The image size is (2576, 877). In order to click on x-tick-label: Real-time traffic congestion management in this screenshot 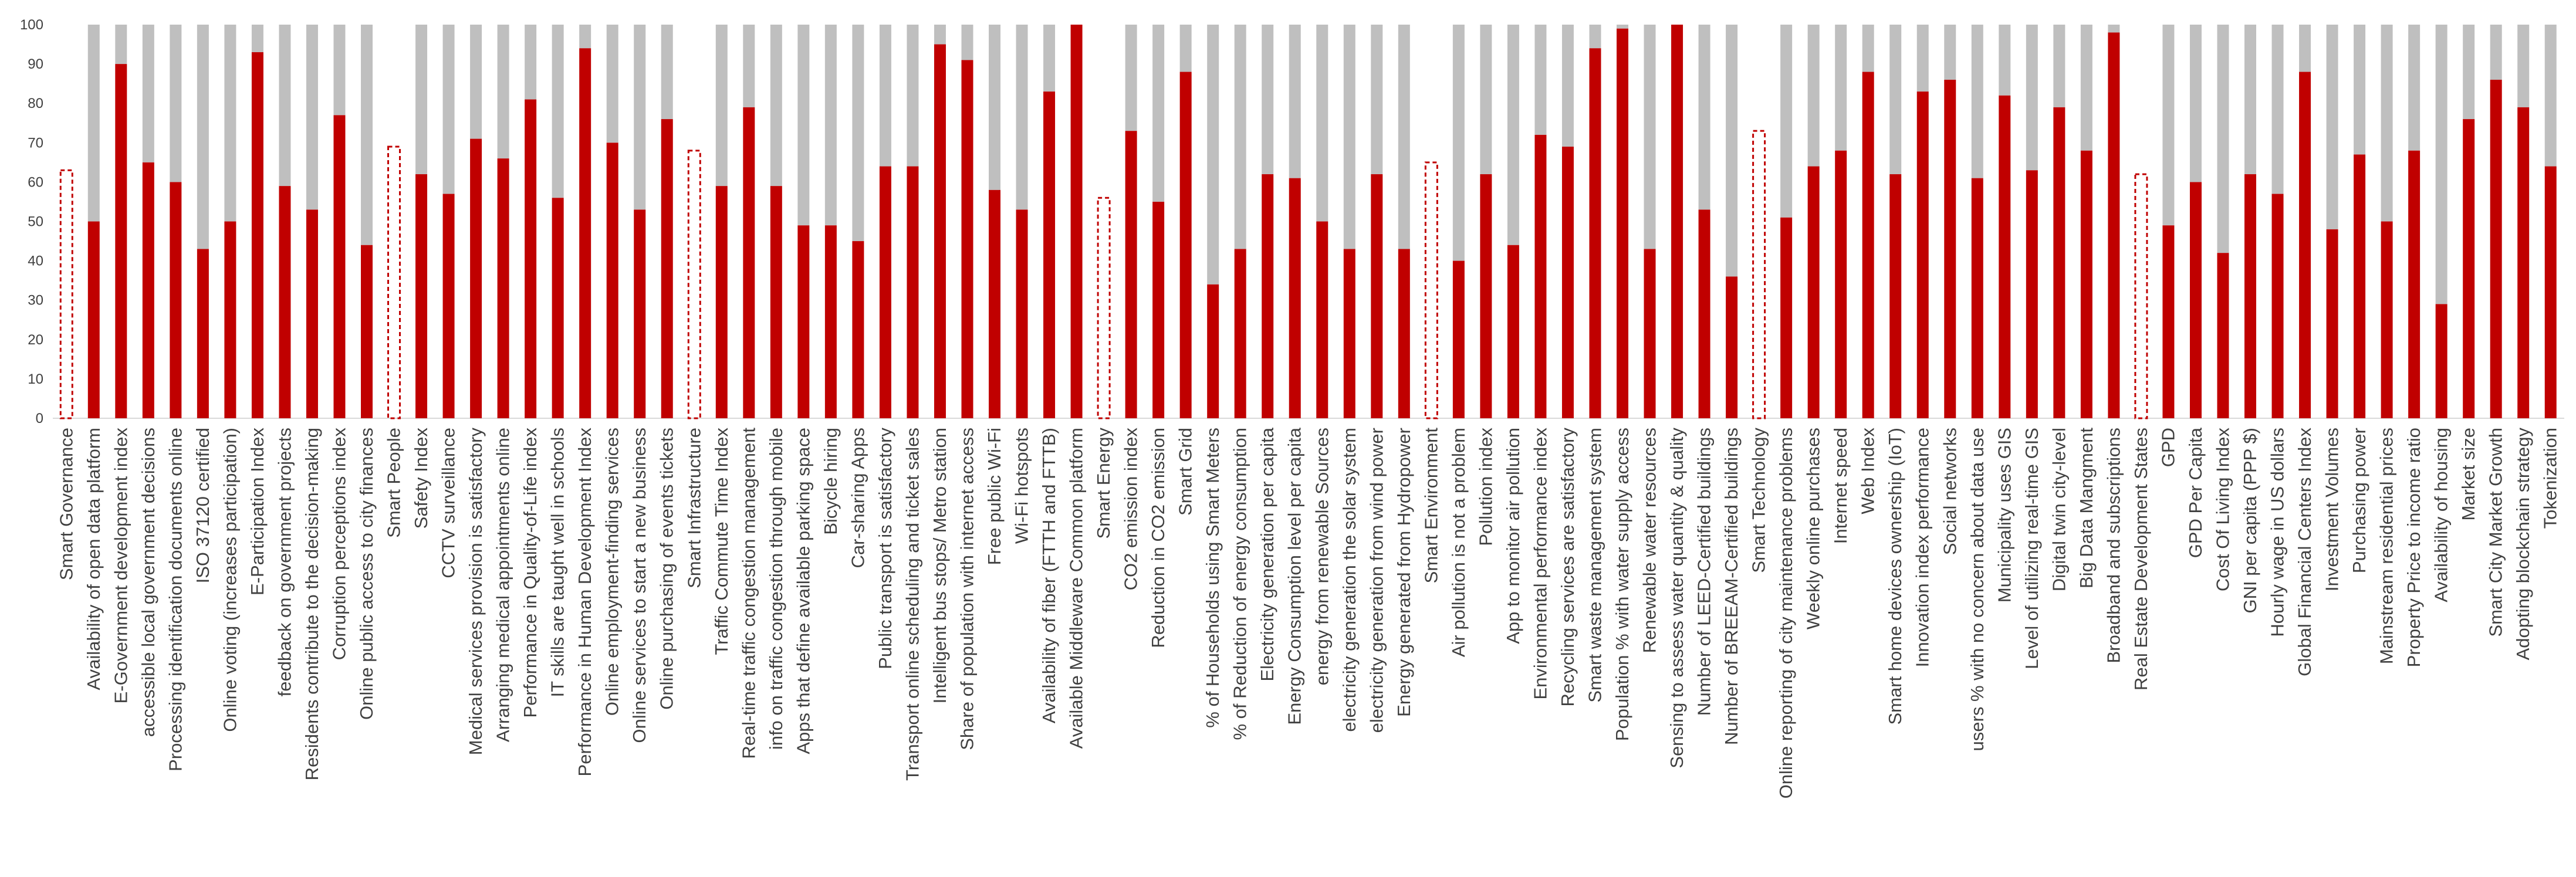, I will do `click(748, 593)`.